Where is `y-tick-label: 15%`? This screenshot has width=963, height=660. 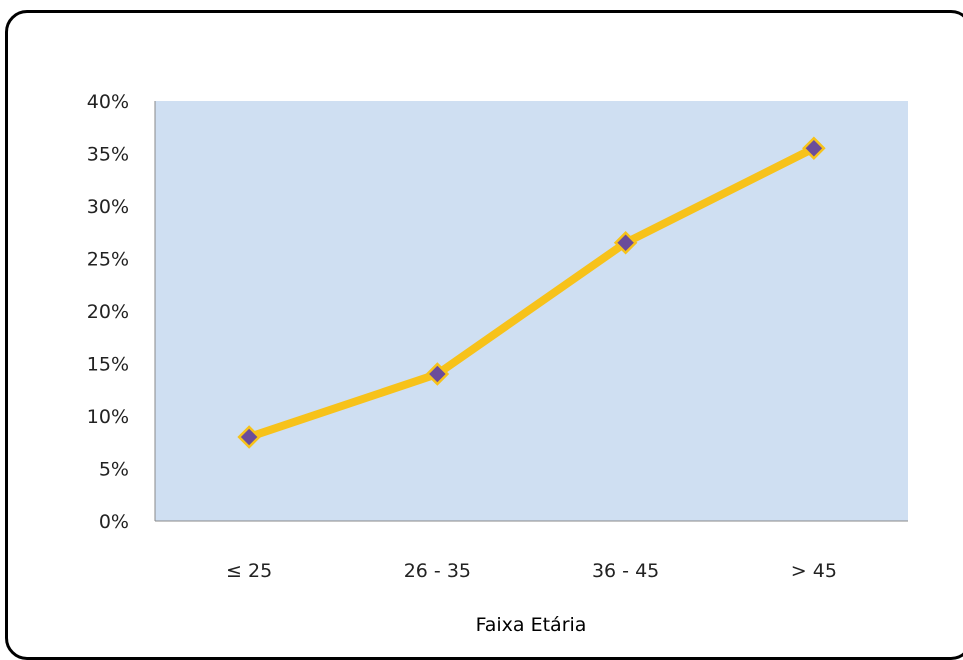 y-tick-label: 15% is located at coordinates (108, 365).